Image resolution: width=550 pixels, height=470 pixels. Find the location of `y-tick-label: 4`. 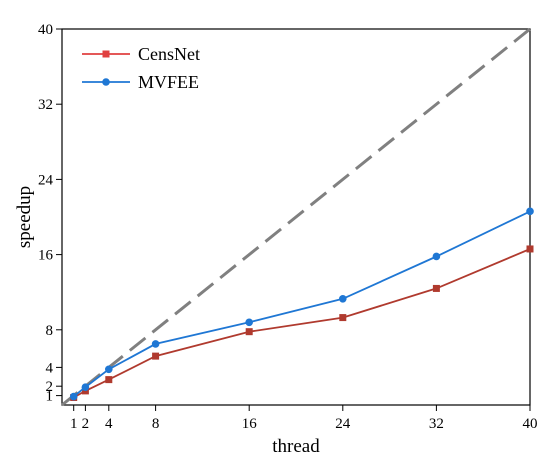

y-tick-label: 4 is located at coordinates (50, 368).